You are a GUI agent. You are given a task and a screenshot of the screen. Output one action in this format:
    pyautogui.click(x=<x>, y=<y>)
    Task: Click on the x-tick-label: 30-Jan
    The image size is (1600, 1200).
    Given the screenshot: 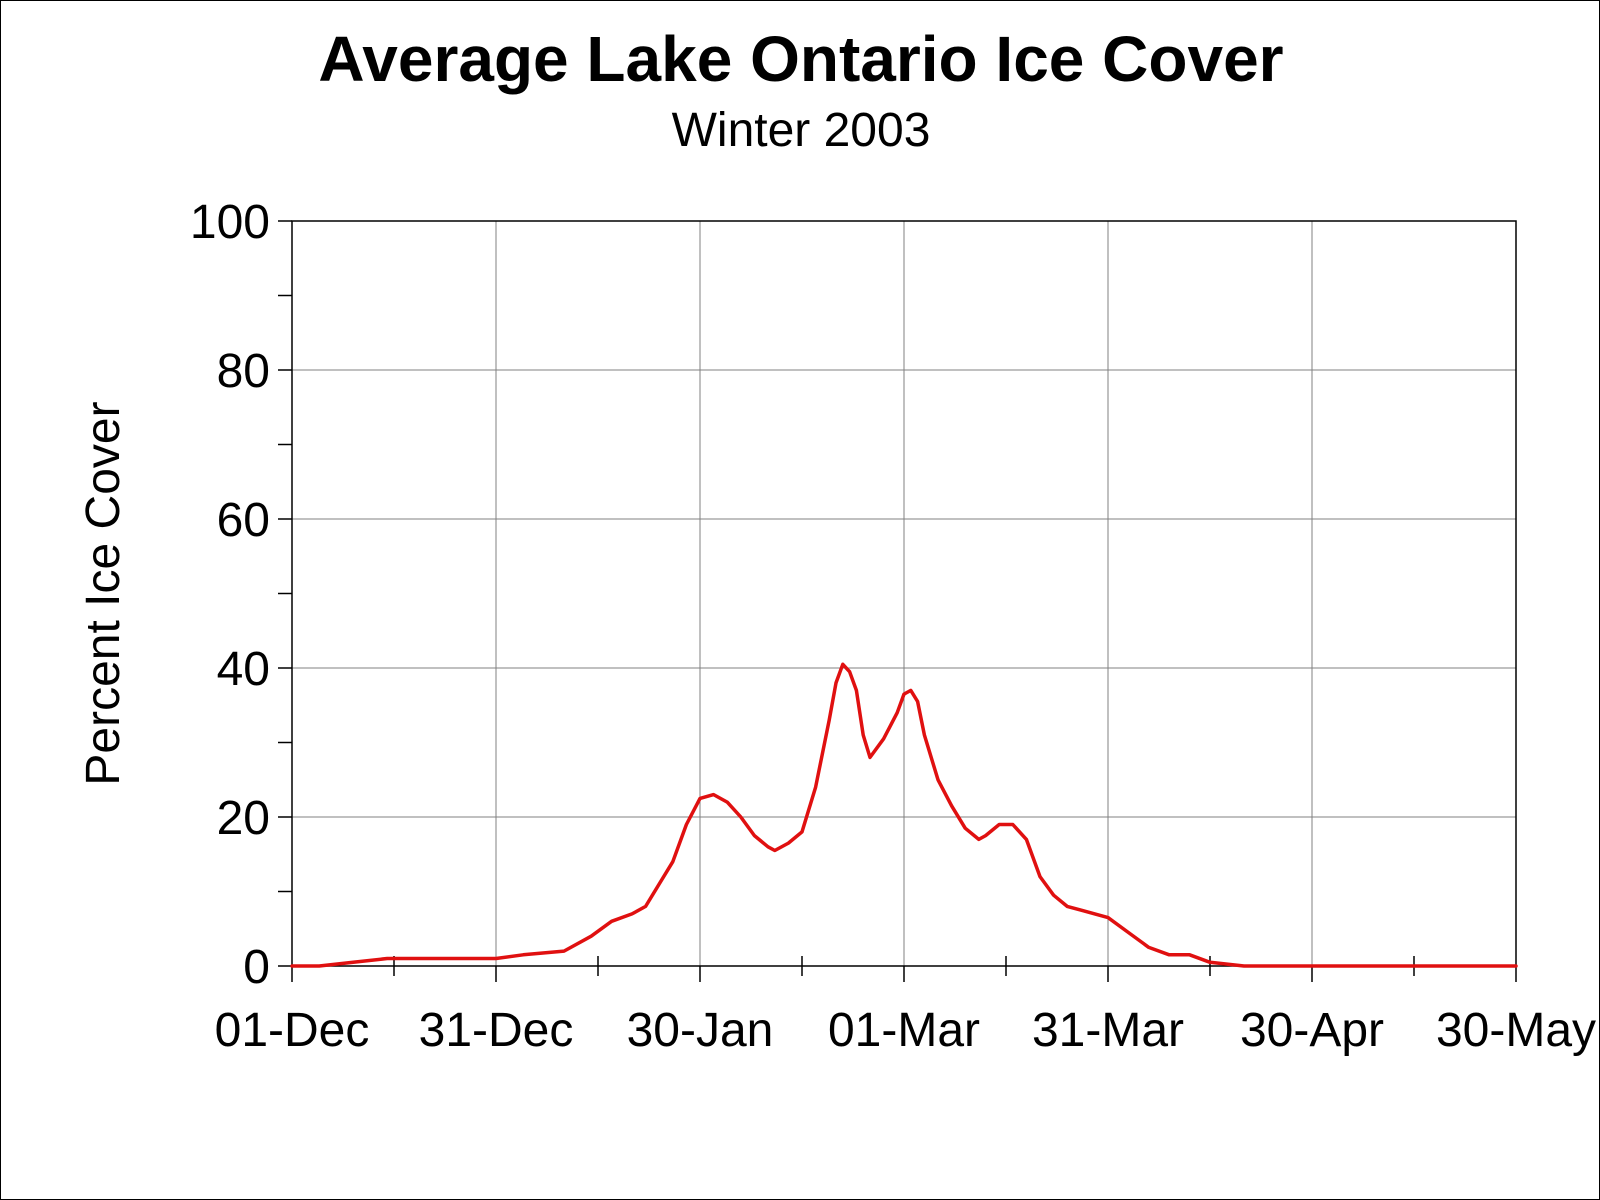 What is the action you would take?
    pyautogui.click(x=700, y=1030)
    